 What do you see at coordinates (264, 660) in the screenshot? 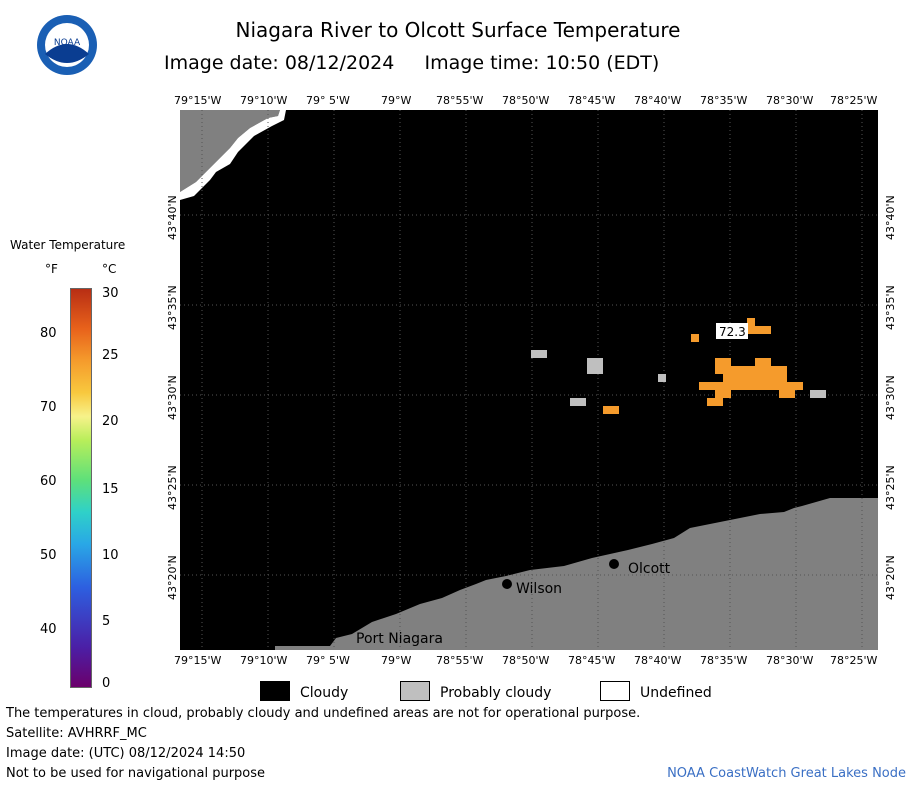
I see `lon-label-bottom: 79°10'W` at bounding box center [264, 660].